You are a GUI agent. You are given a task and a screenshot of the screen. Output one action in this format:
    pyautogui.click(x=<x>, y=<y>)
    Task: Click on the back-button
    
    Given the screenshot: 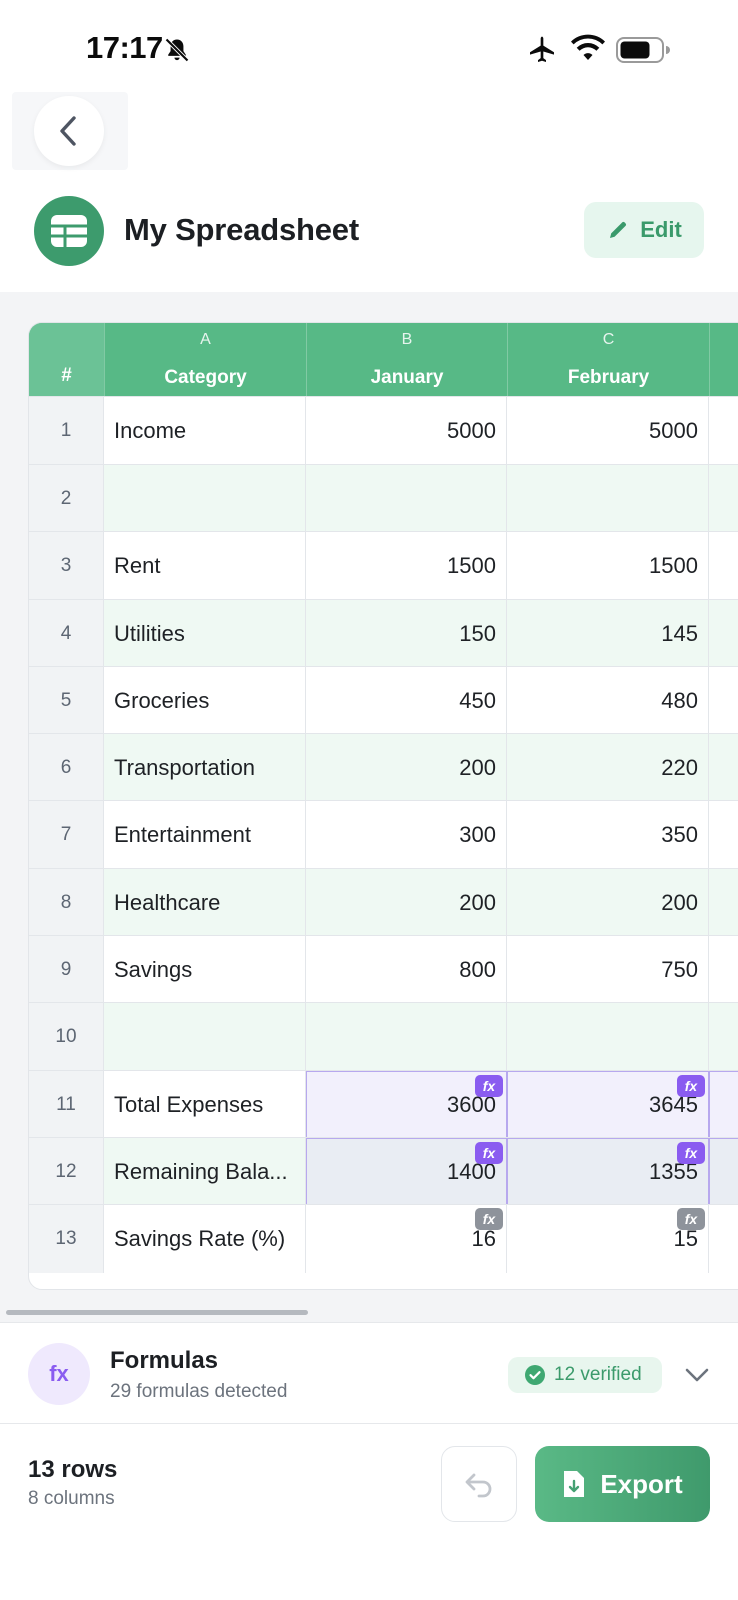 What is the action you would take?
    pyautogui.click(x=69, y=131)
    